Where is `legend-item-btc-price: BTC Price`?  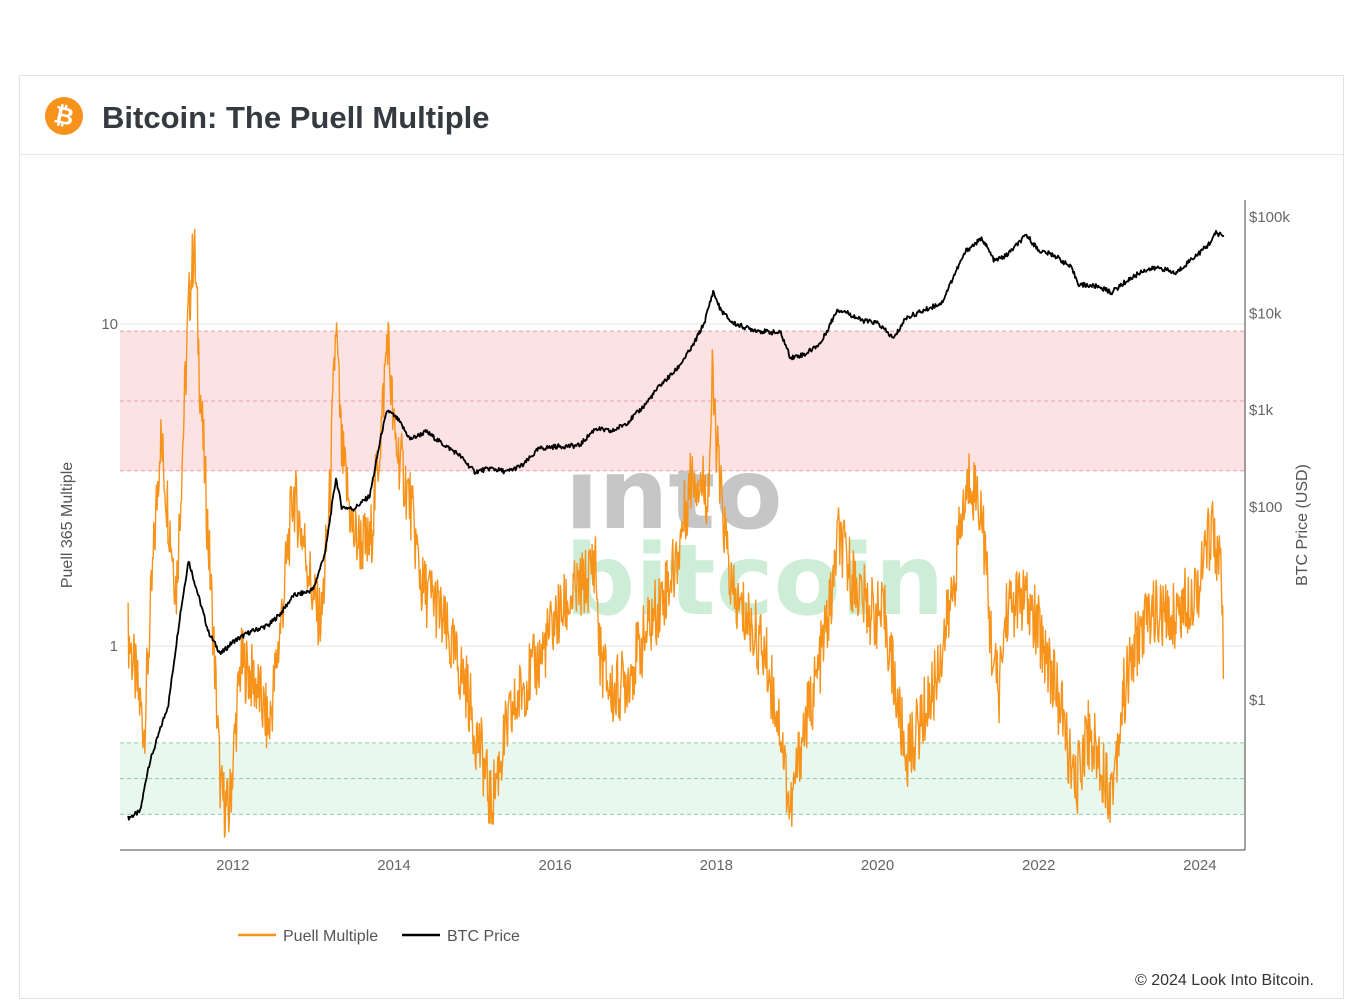 legend-item-btc-price: BTC Price is located at coordinates (461, 936).